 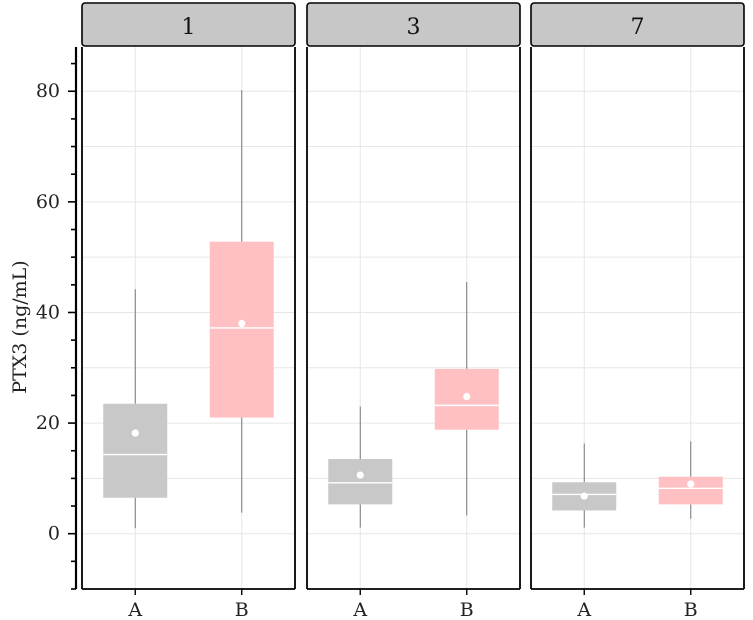 I want to click on facet-strip-label: 1, so click(x=189, y=27).